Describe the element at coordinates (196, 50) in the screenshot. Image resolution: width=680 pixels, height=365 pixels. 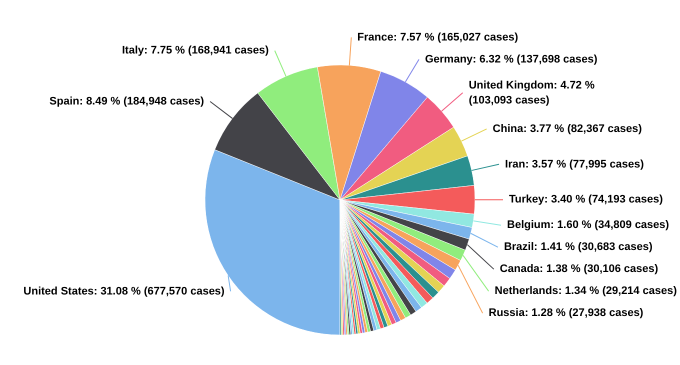
I see `slice-label: Italy: 7.75 % (168,941 cases)` at that location.